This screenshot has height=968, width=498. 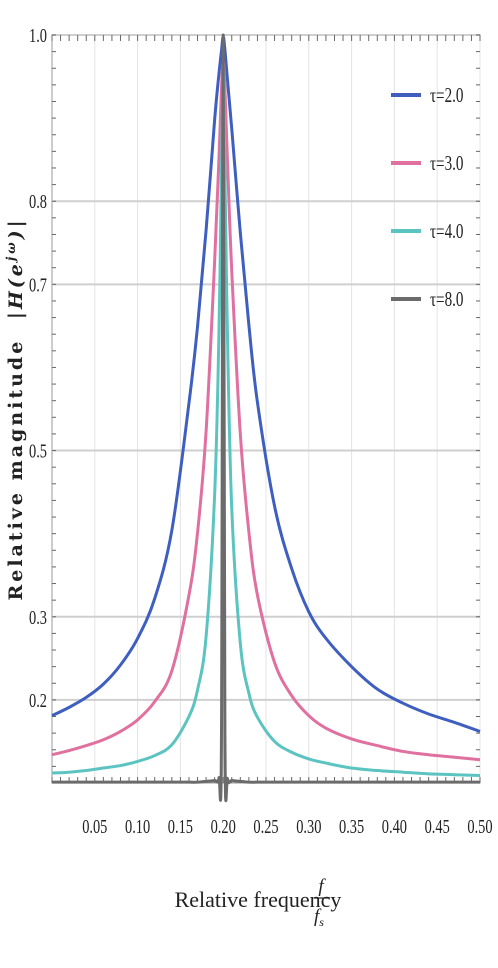 I want to click on y-tick-label: 0.3, so click(x=38, y=616).